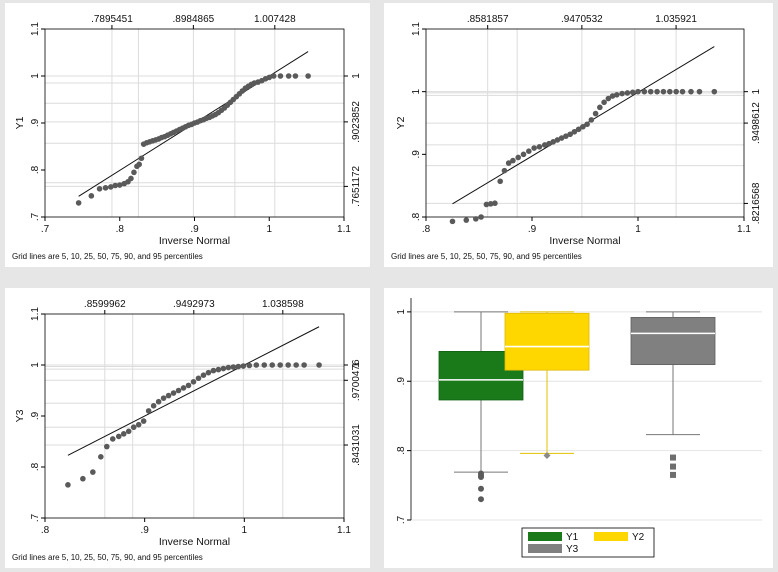  Describe the element at coordinates (20, 415) in the screenshot. I see `y-axis-label: Y3` at that location.